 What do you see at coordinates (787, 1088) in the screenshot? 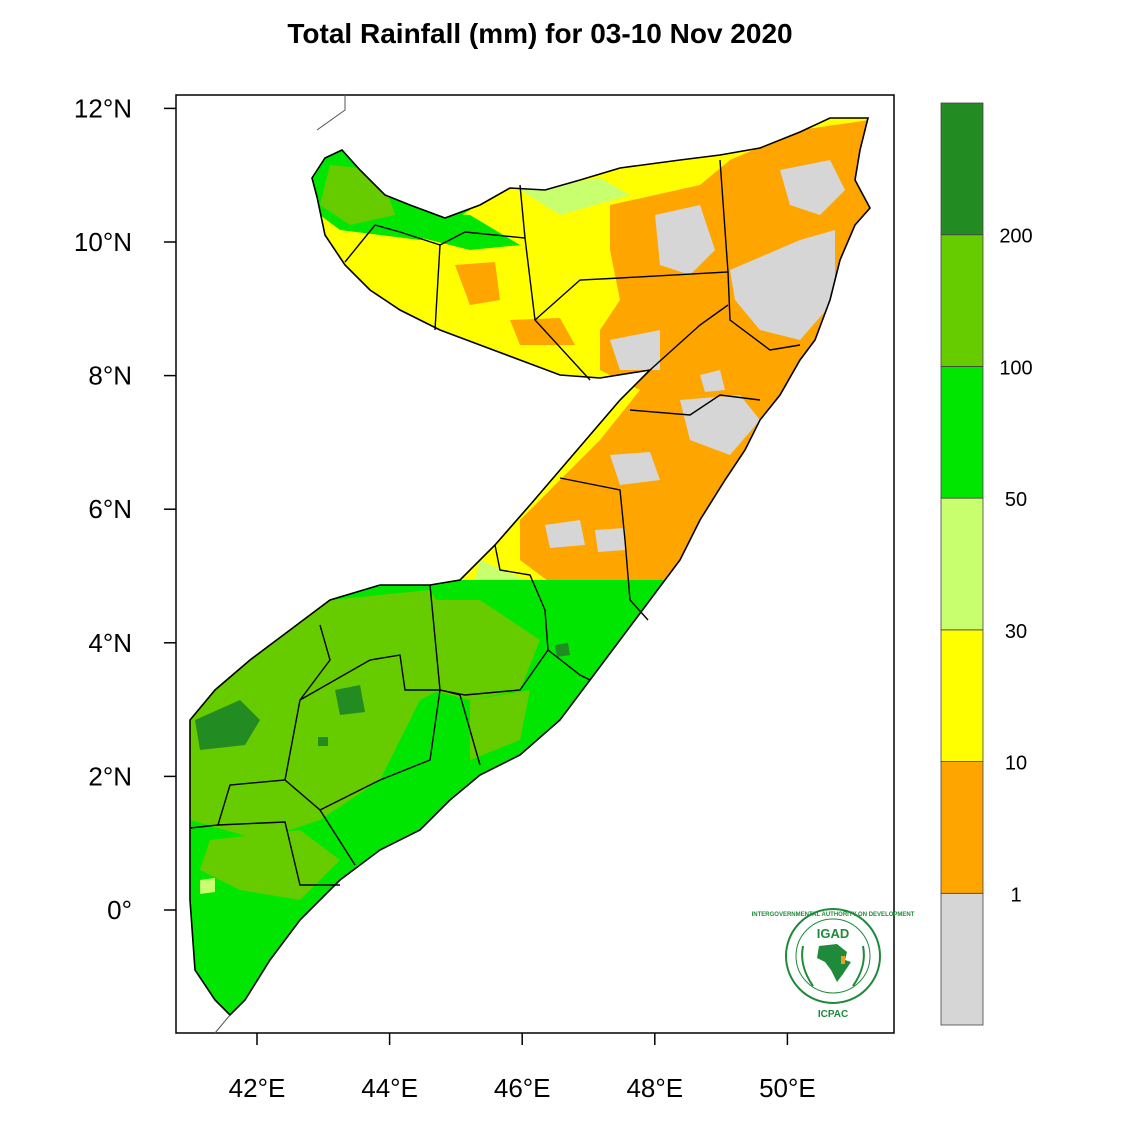
I see `x-tick-label: 50°E` at bounding box center [787, 1088].